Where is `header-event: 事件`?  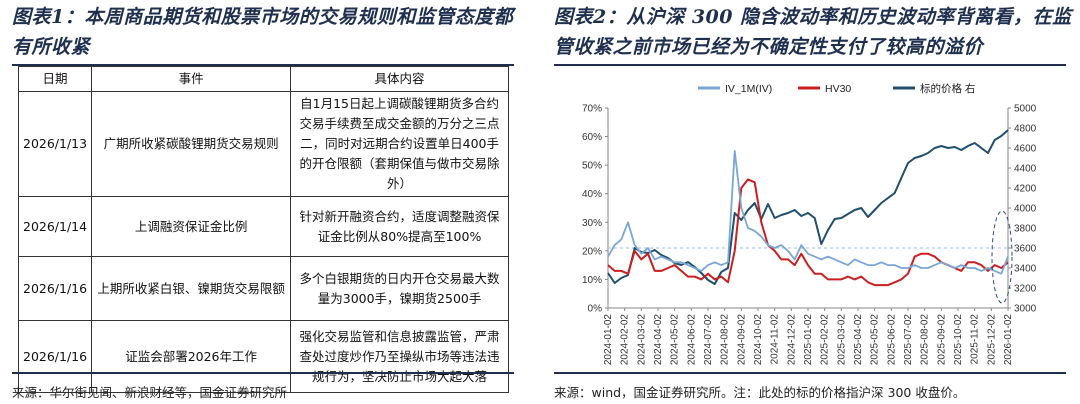 header-event: 事件 is located at coordinates (191, 79).